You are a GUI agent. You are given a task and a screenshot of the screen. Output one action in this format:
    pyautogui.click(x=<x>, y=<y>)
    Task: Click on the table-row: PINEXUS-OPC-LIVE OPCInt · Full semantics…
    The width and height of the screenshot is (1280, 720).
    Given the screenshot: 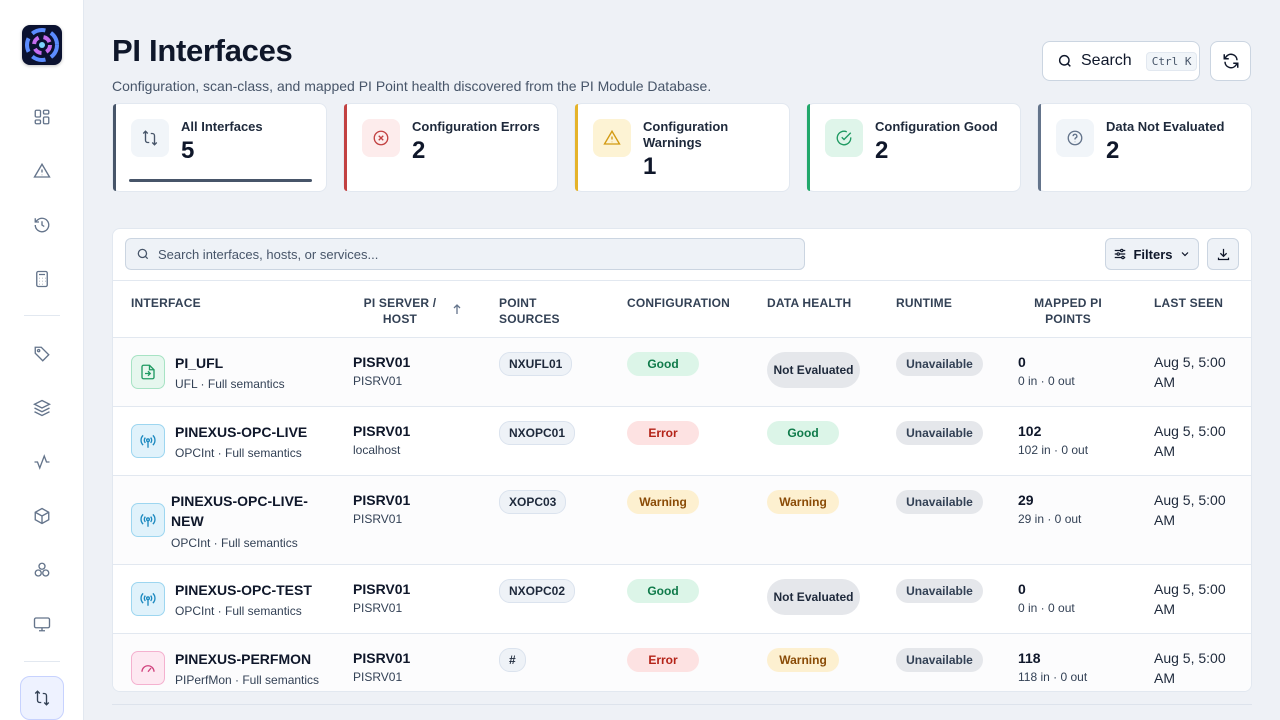 What is the action you would take?
    pyautogui.click(x=682, y=441)
    